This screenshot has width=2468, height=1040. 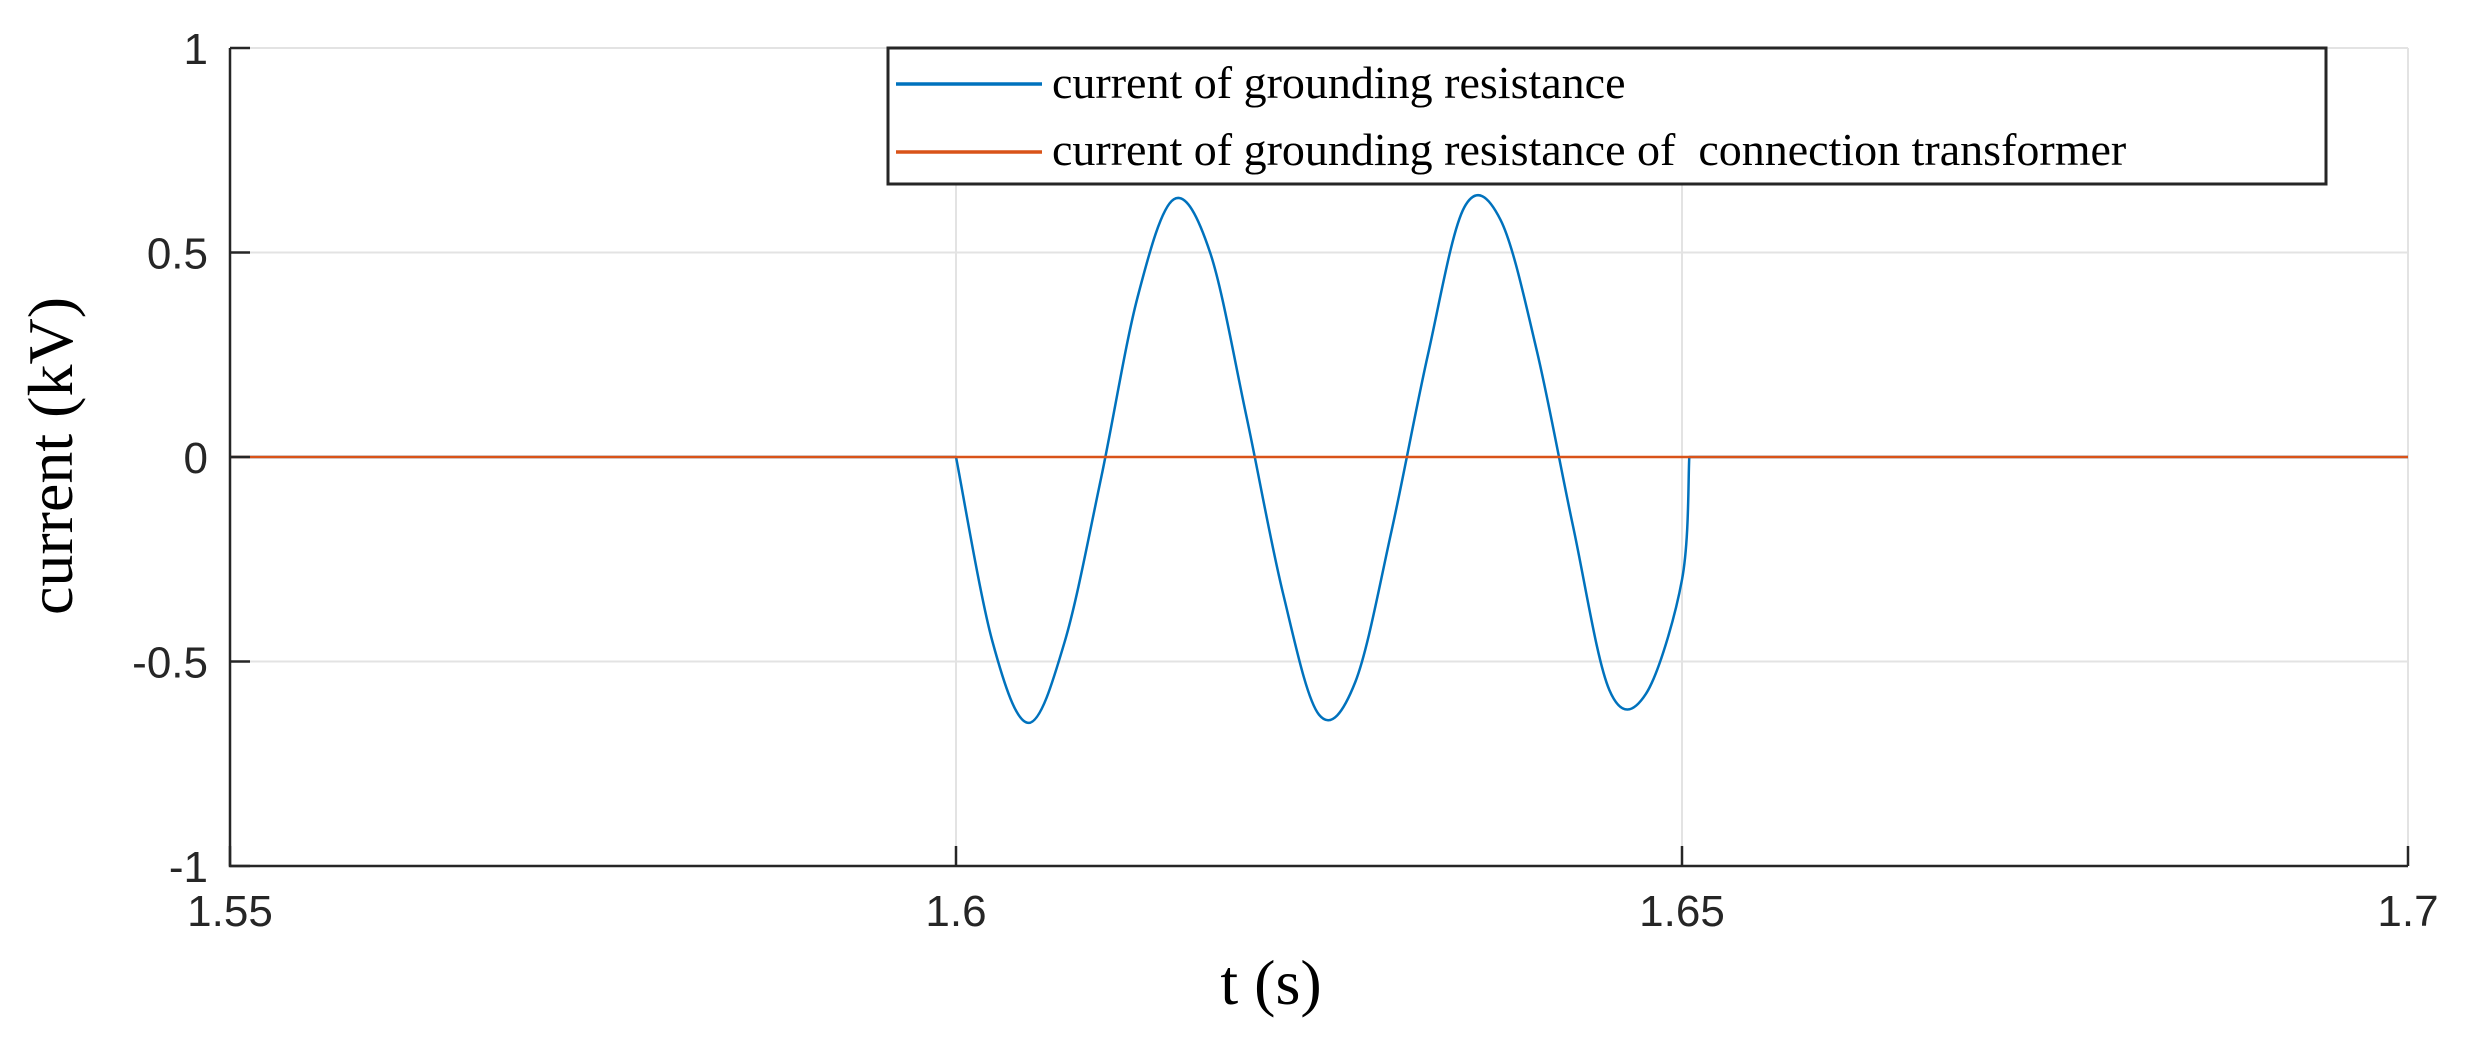 I want to click on x-tick-label-3: 1.7, so click(x=2407, y=911).